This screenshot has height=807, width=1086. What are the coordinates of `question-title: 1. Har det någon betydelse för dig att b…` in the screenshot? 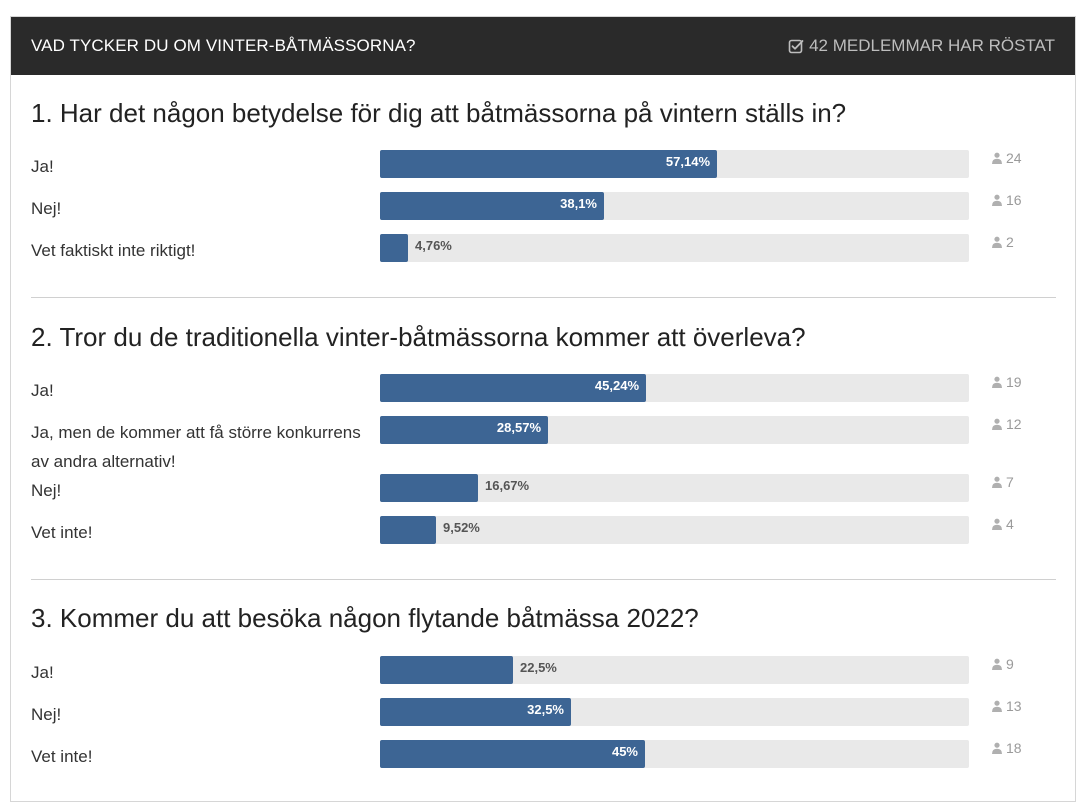 It's located at (439, 113).